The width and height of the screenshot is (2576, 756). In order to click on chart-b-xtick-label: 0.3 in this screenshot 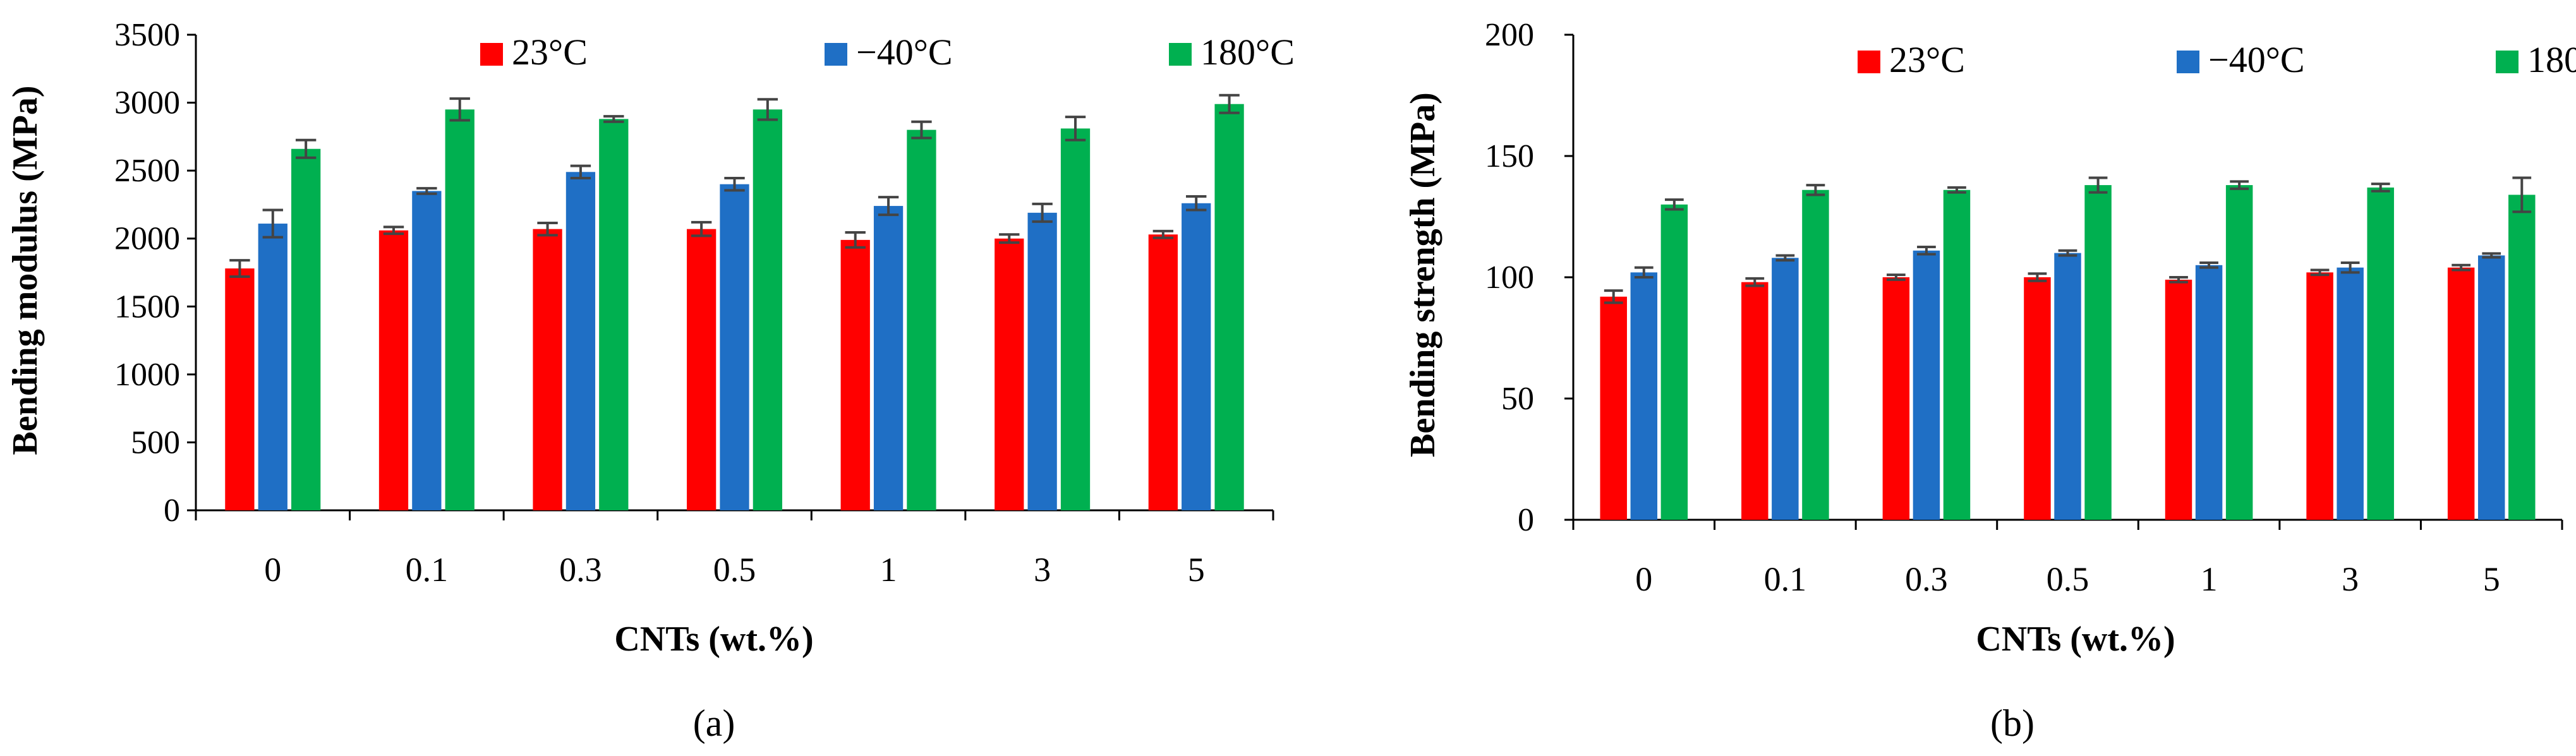, I will do `click(1926, 579)`.